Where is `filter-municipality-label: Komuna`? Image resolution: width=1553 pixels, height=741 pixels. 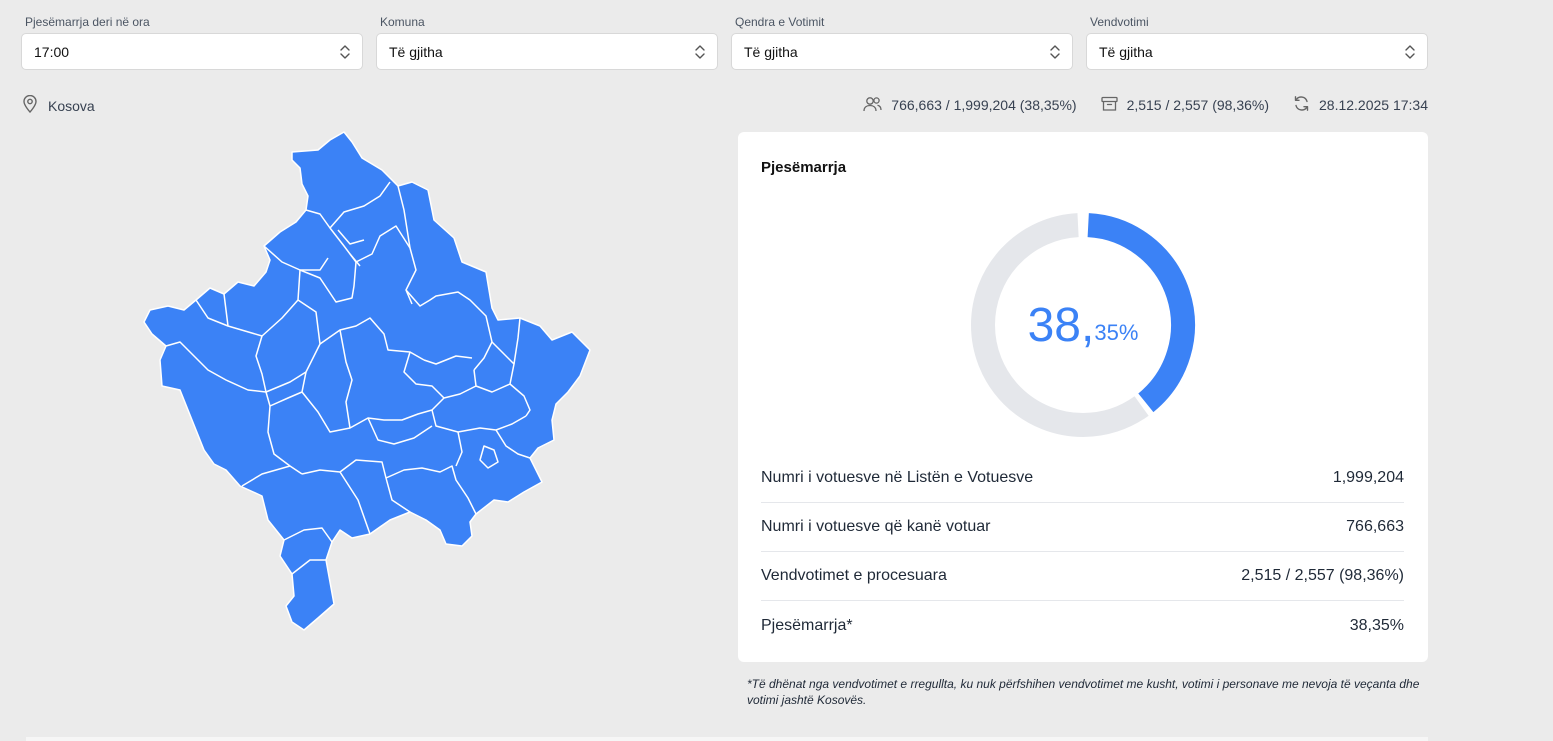 filter-municipality-label: Komuna is located at coordinates (402, 22).